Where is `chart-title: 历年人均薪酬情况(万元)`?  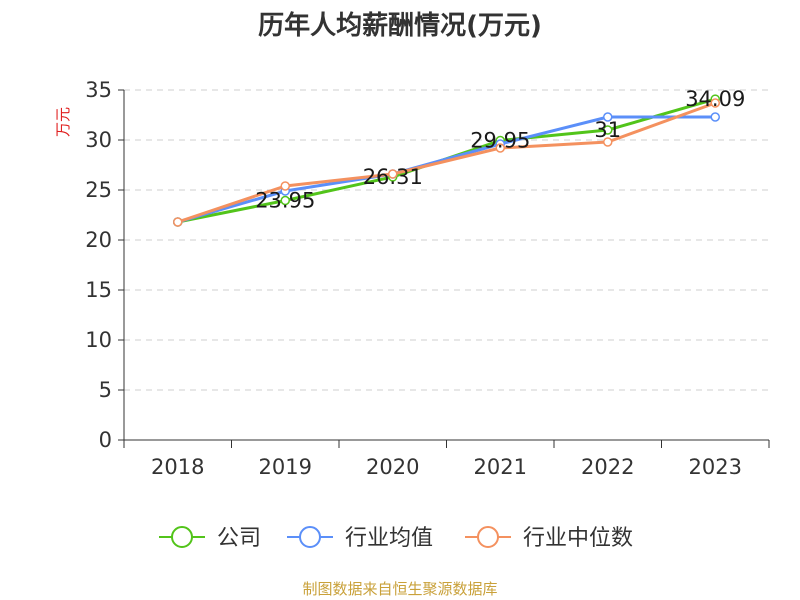
chart-title: 历年人均薪酬情况(万元) is located at coordinates (400, 25).